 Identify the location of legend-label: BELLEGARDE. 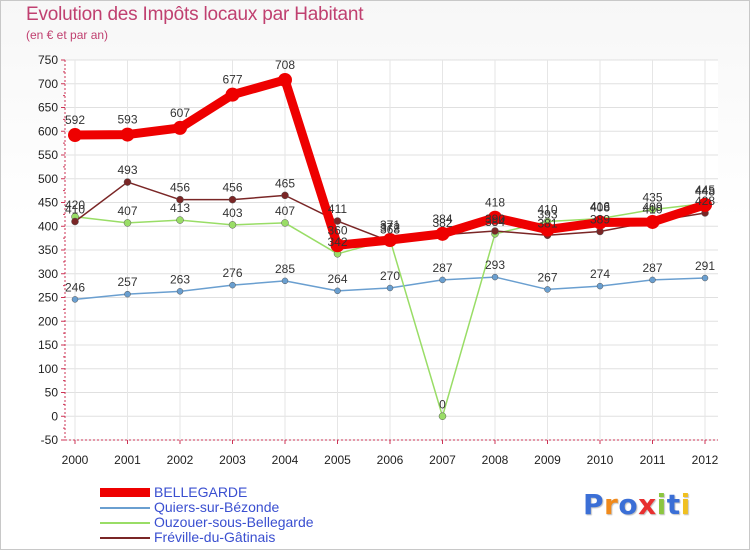
(201, 492).